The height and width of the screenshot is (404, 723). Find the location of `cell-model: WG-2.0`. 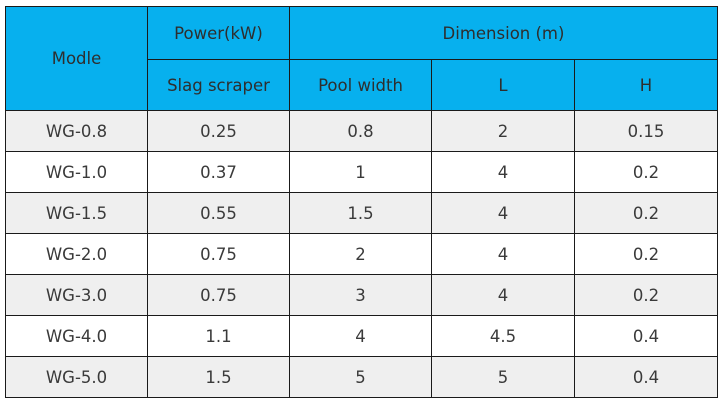

cell-model: WG-2.0 is located at coordinates (76, 254).